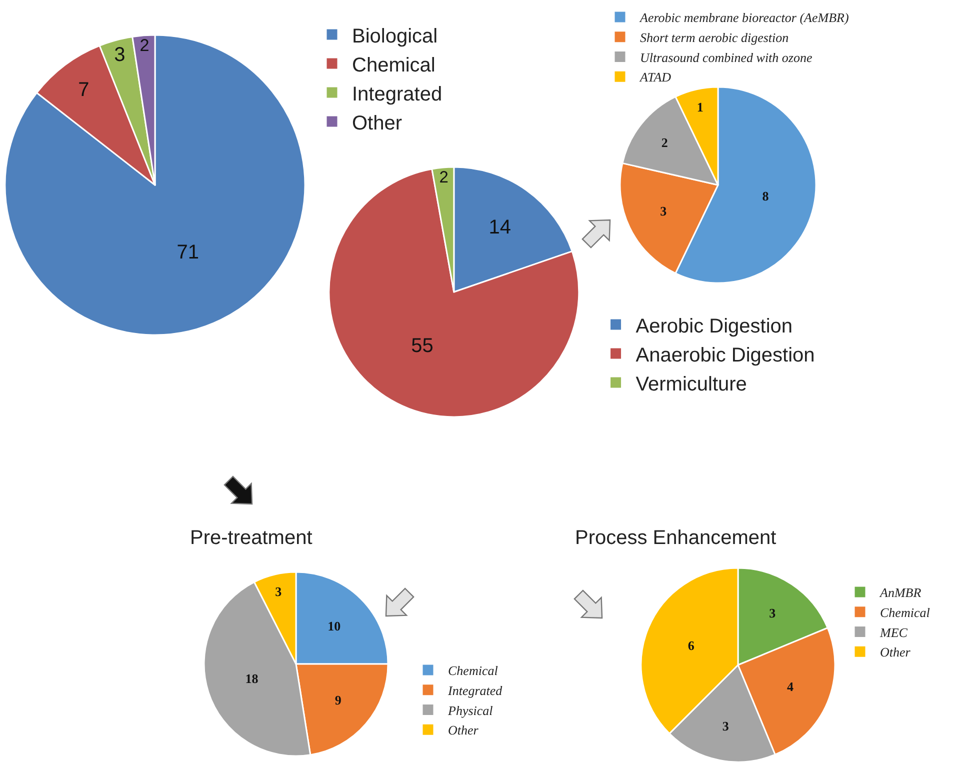  Describe the element at coordinates (714, 326) in the screenshot. I see `legend-label: Aerobic Digestion` at that location.